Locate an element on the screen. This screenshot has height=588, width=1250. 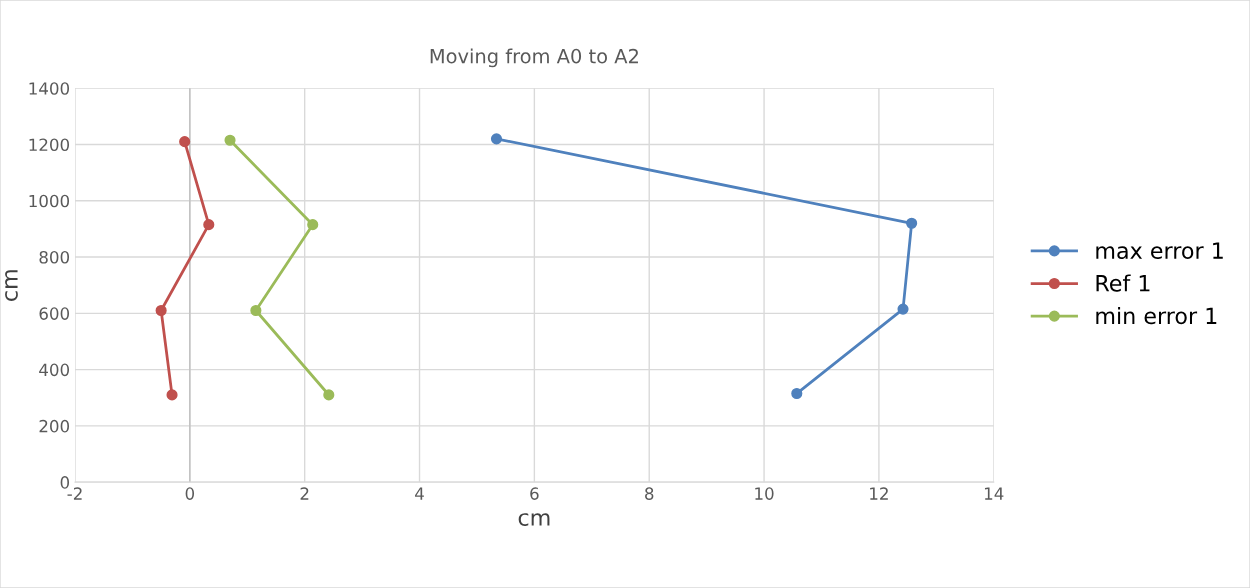
legend-label: Ref 1 is located at coordinates (1123, 283).